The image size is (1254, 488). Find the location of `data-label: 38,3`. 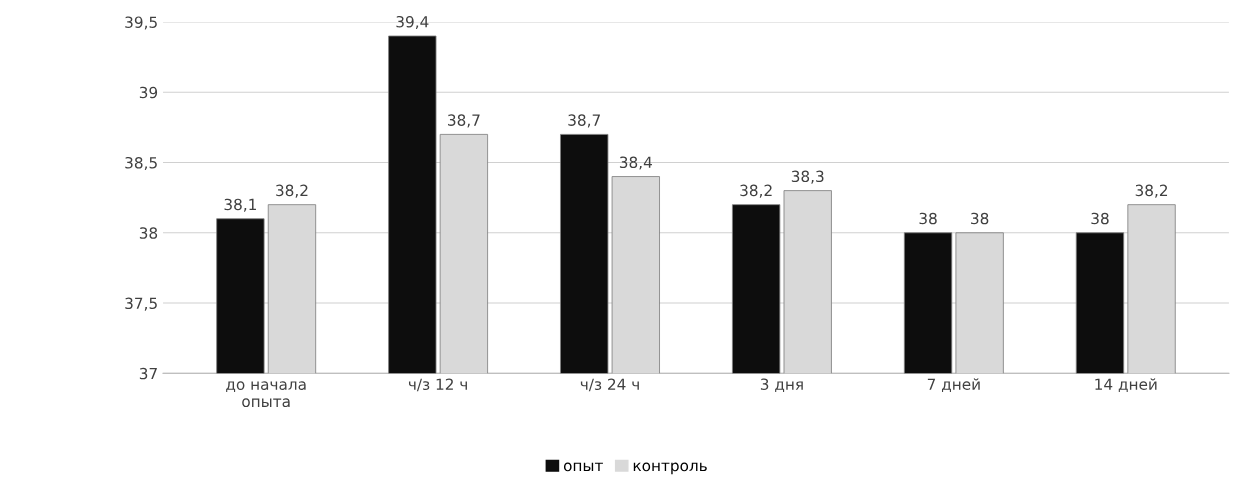

data-label: 38,3 is located at coordinates (807, 177).